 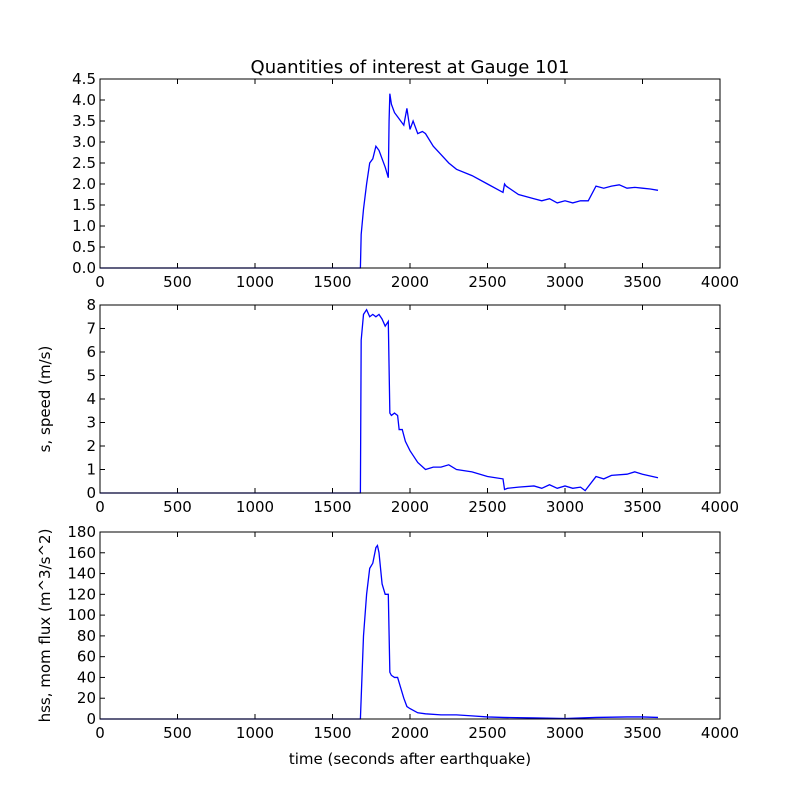 What do you see at coordinates (84, 205) in the screenshot?
I see `y-tick-label: 1.5` at bounding box center [84, 205].